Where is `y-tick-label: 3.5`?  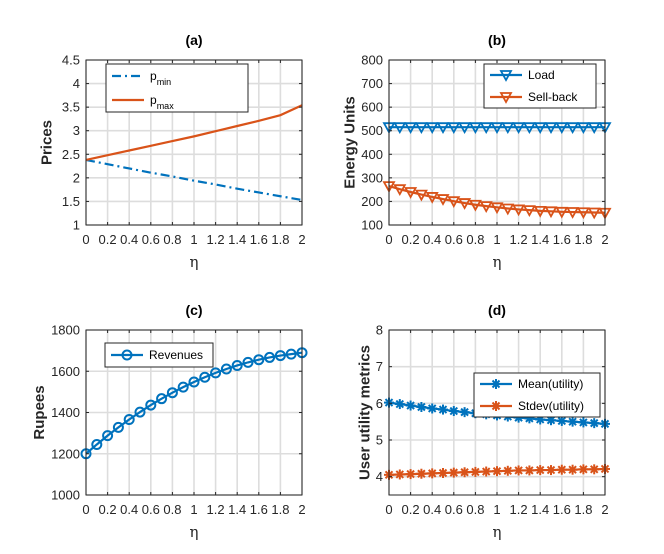
y-tick-label: 3.5 is located at coordinates (71, 107).